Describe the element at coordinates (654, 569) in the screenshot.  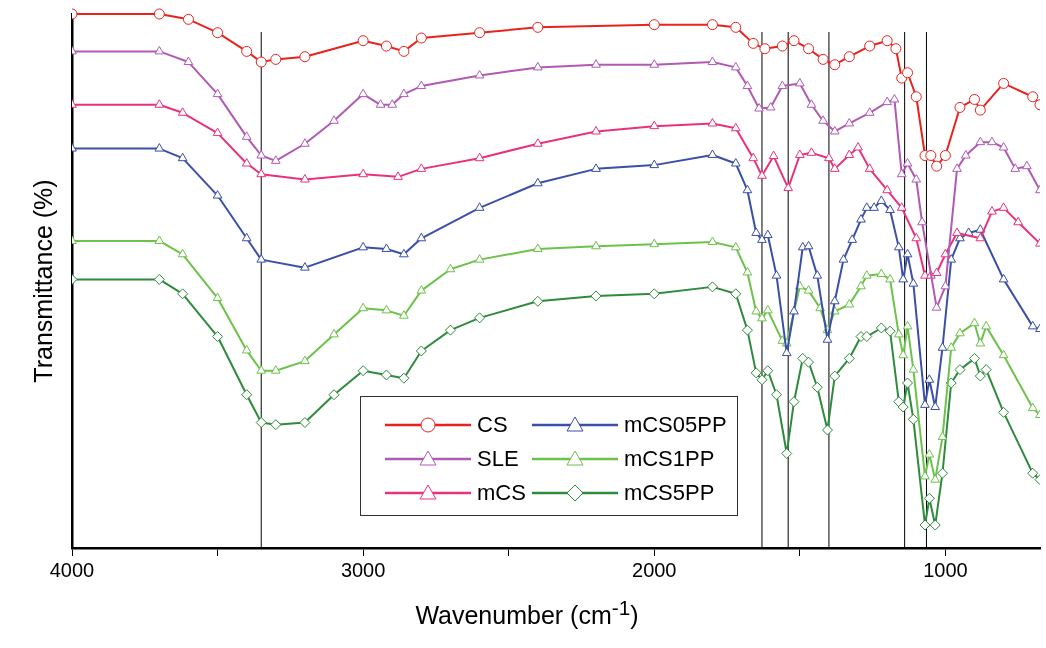
I see `x-tick-label: 2000` at that location.